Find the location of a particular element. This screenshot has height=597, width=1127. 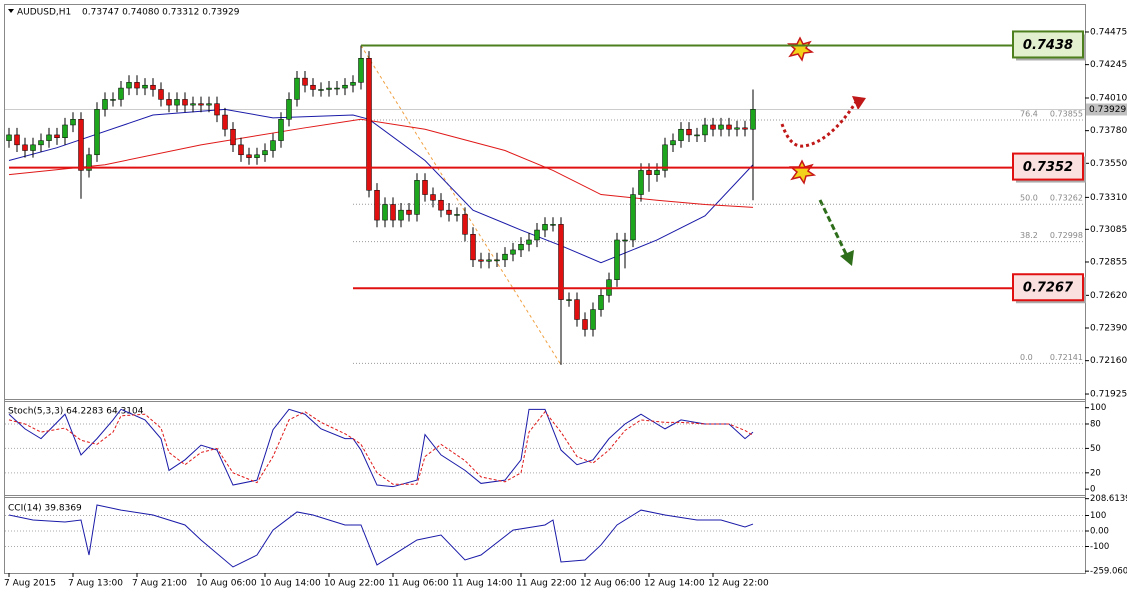

y-tick-label: 208.6139 is located at coordinates (1108, 499).